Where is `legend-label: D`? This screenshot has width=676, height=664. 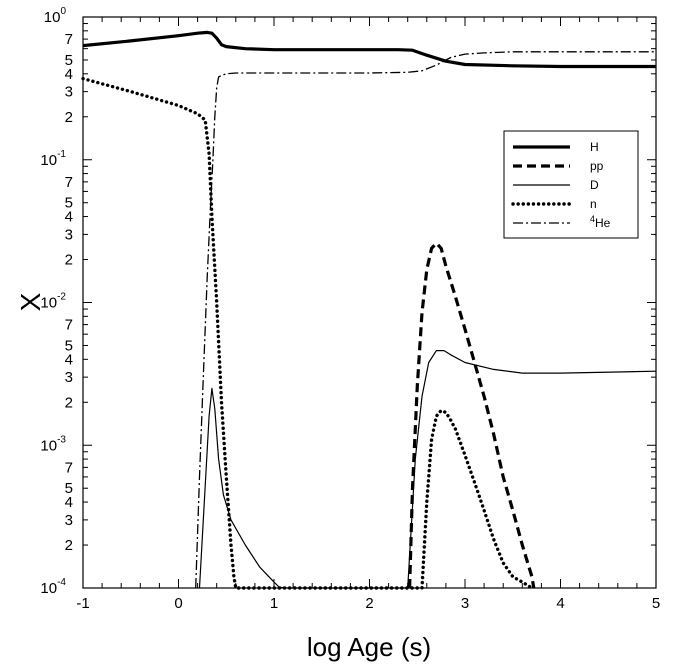
legend-label: D is located at coordinates (594, 185).